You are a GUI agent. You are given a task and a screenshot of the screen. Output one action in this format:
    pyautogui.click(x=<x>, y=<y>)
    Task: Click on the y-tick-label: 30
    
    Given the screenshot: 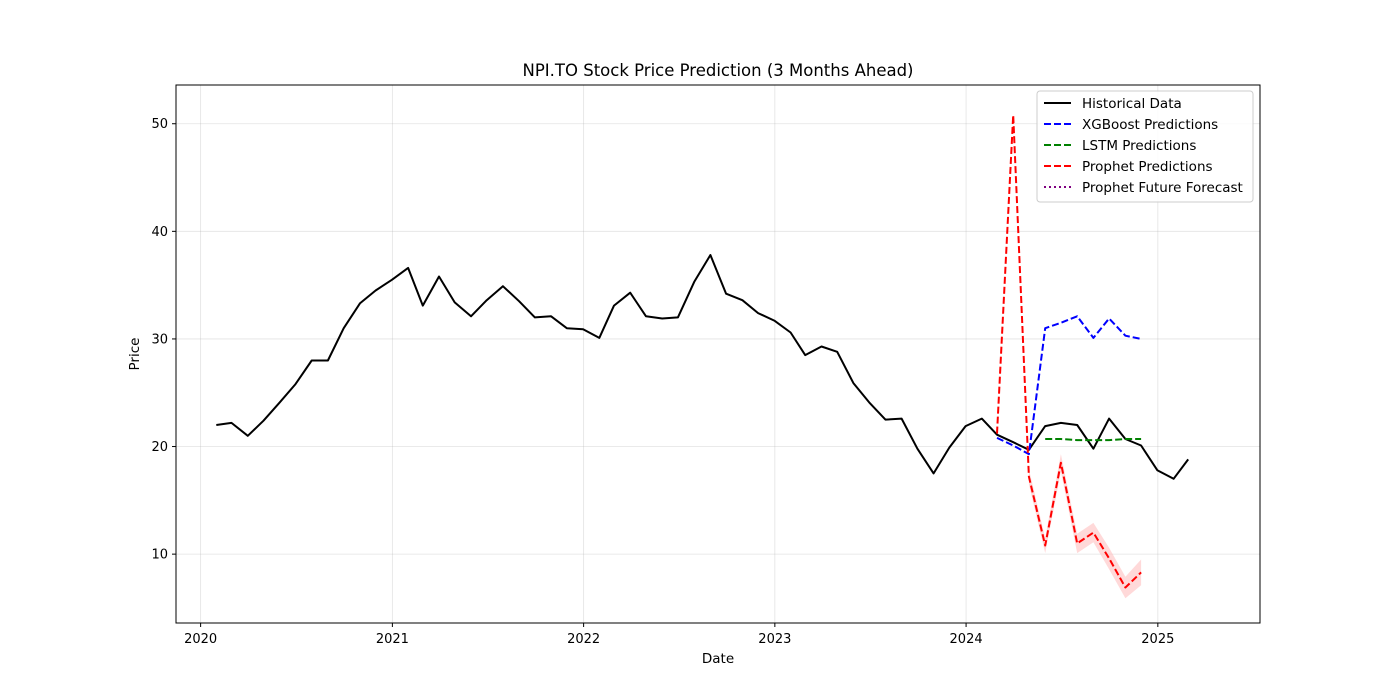 What is the action you would take?
    pyautogui.click(x=159, y=339)
    